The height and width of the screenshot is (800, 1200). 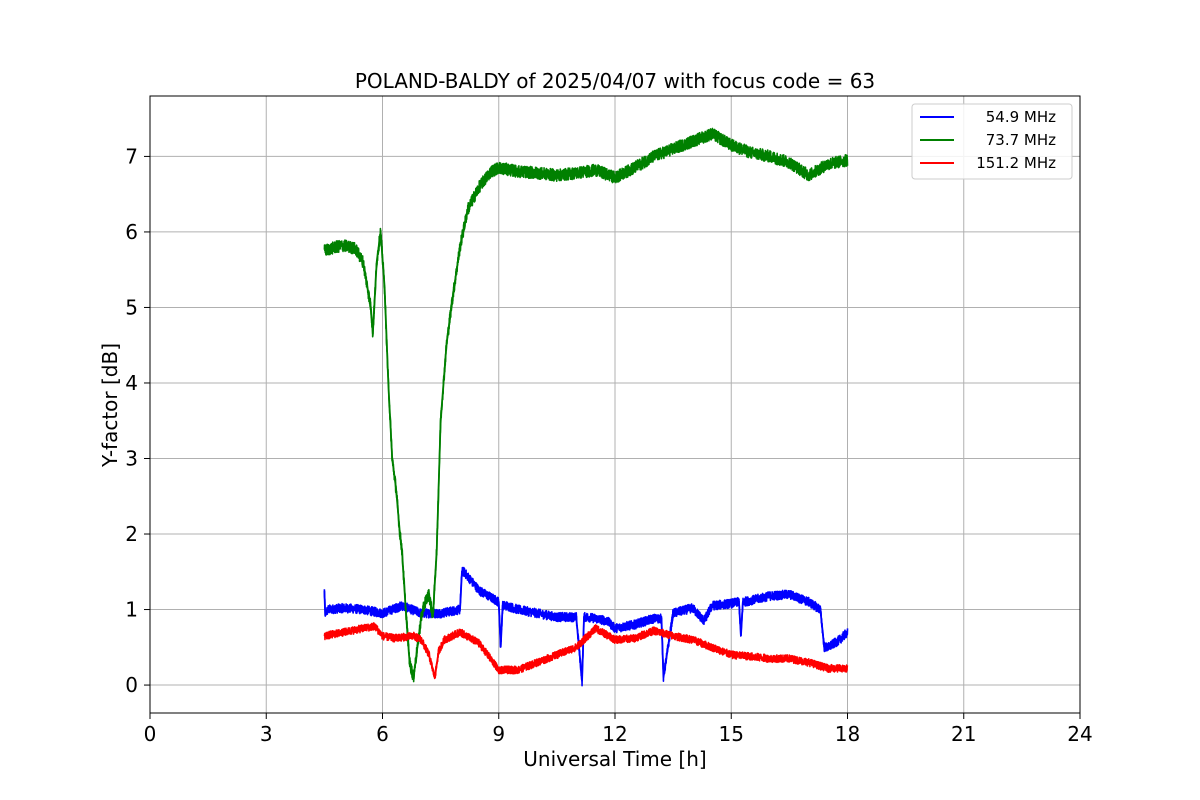 What do you see at coordinates (614, 734) in the screenshot?
I see `x-tick-label: 12` at bounding box center [614, 734].